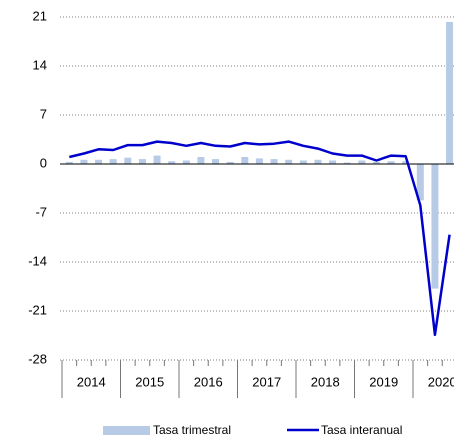 The image size is (454, 440). What do you see at coordinates (208, 381) in the screenshot?
I see `x-tick-label: 2016` at bounding box center [208, 381].